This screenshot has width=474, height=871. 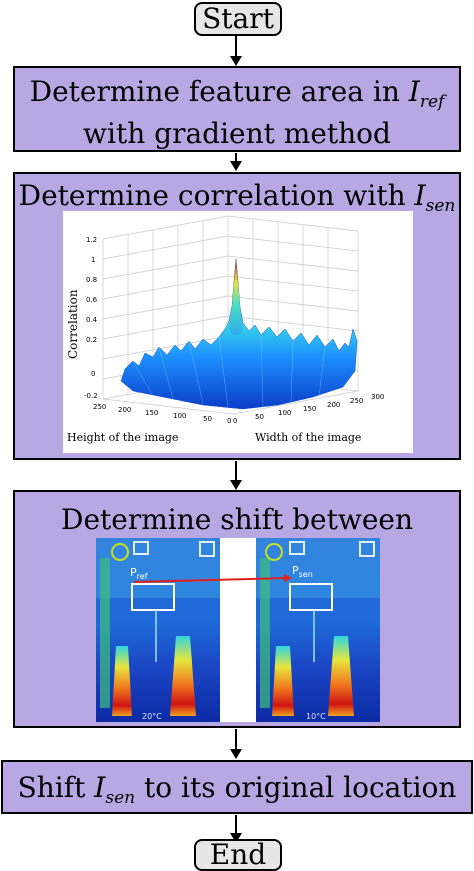 I want to click on height-tick: 50, so click(x=207, y=419).